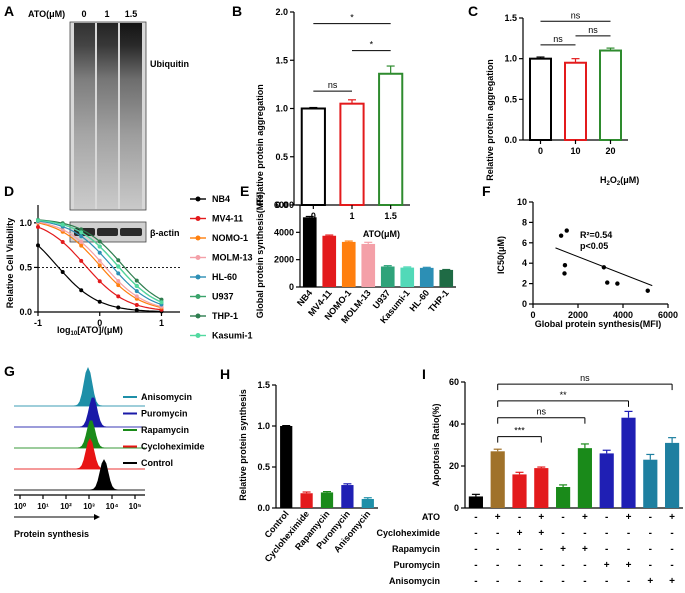 The width and height of the screenshot is (685, 593). Describe the element at coordinates (291, 287) in the screenshot. I see `e-plot-ytick-label-0: 0` at that location.